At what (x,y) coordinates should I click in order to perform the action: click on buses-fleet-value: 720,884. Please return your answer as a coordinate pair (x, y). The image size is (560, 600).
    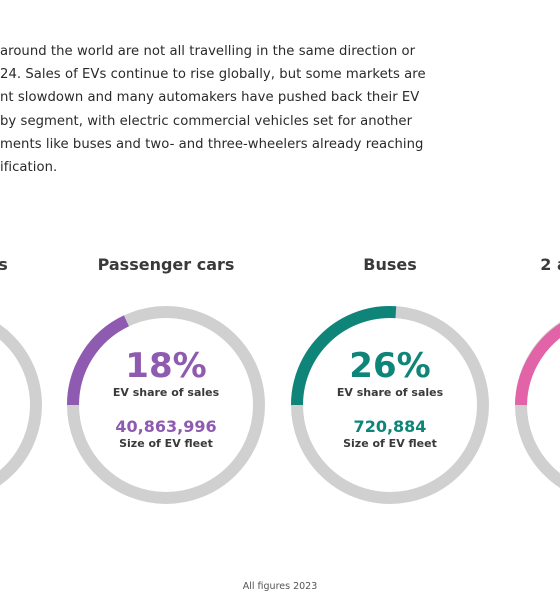
    Looking at the image, I should click on (390, 426).